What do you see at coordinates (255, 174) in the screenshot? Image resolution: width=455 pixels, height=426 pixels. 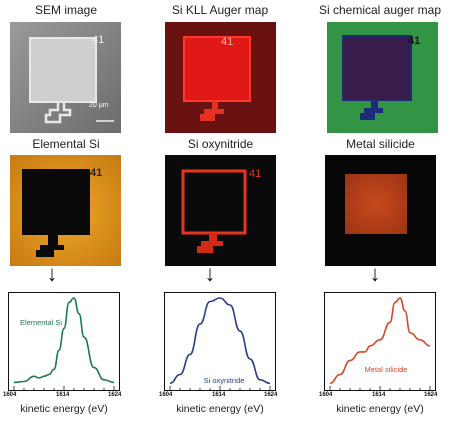 I see `si-oxynitride-number: 41` at bounding box center [255, 174].